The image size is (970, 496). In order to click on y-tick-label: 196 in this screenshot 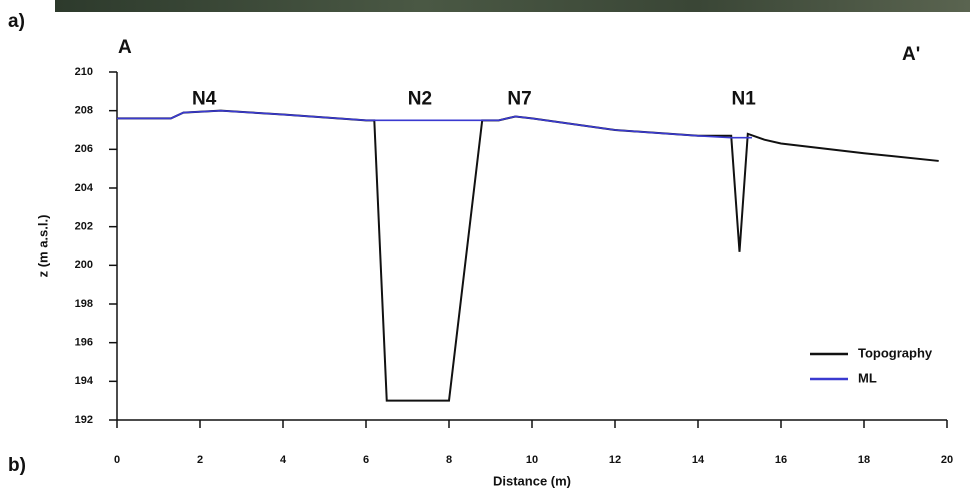, I will do `click(84, 343)`.